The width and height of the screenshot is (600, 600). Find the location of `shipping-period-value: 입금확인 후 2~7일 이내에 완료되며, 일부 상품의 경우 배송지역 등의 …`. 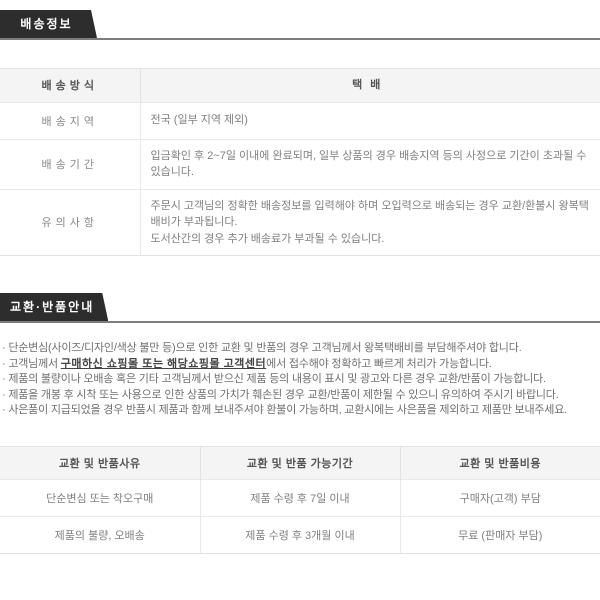

shipping-period-value: 입금확인 후 2~7일 이내에 완료되며, 일부 상품의 경우 배송지역 등의 … is located at coordinates (368, 164).